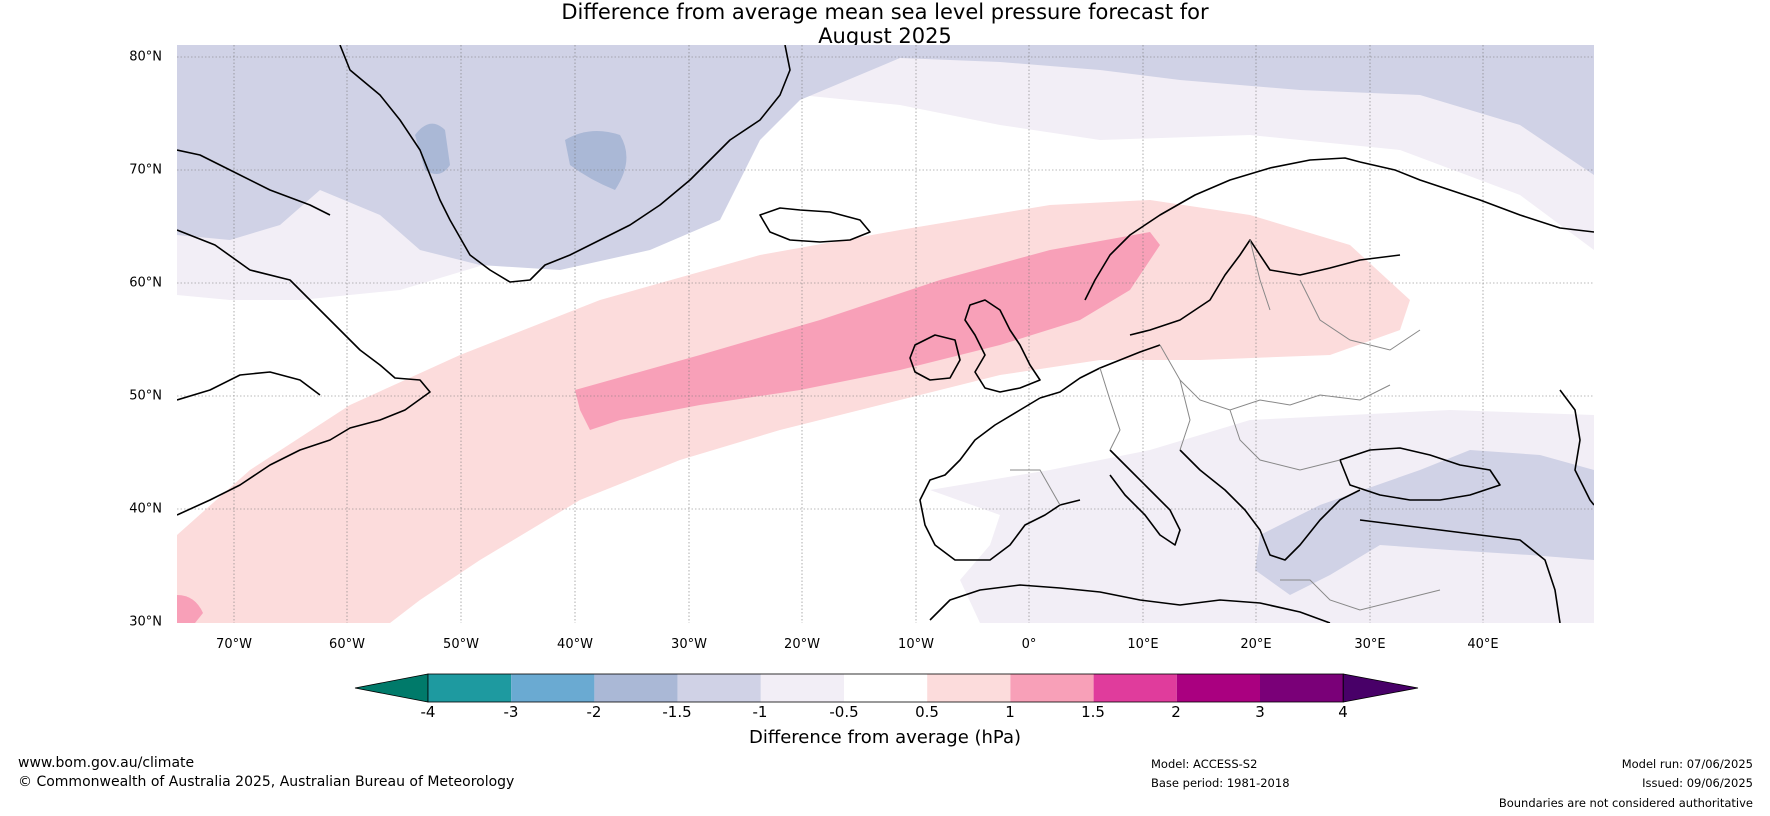 The width and height of the screenshot is (1770, 816). I want to click on colorbar, so click(886, 688).